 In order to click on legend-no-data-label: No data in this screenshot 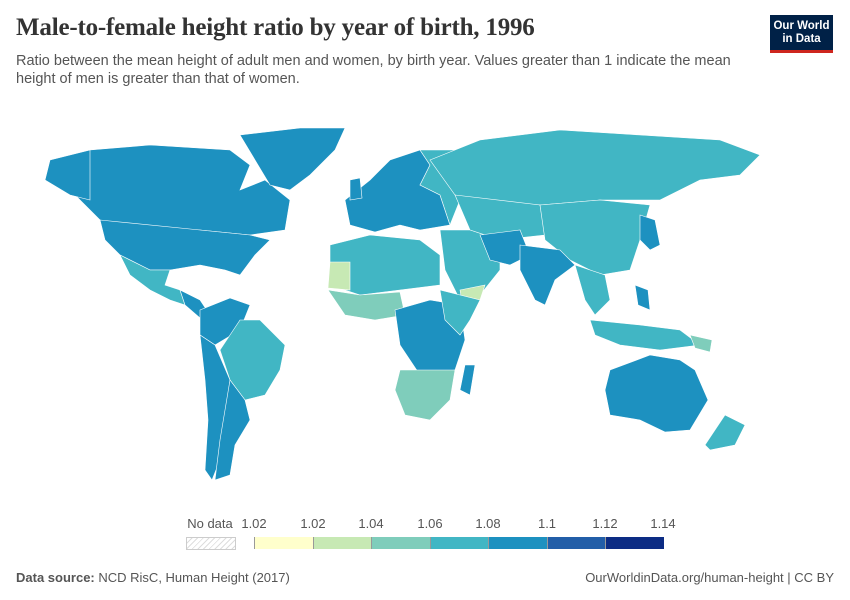, I will do `click(210, 523)`.